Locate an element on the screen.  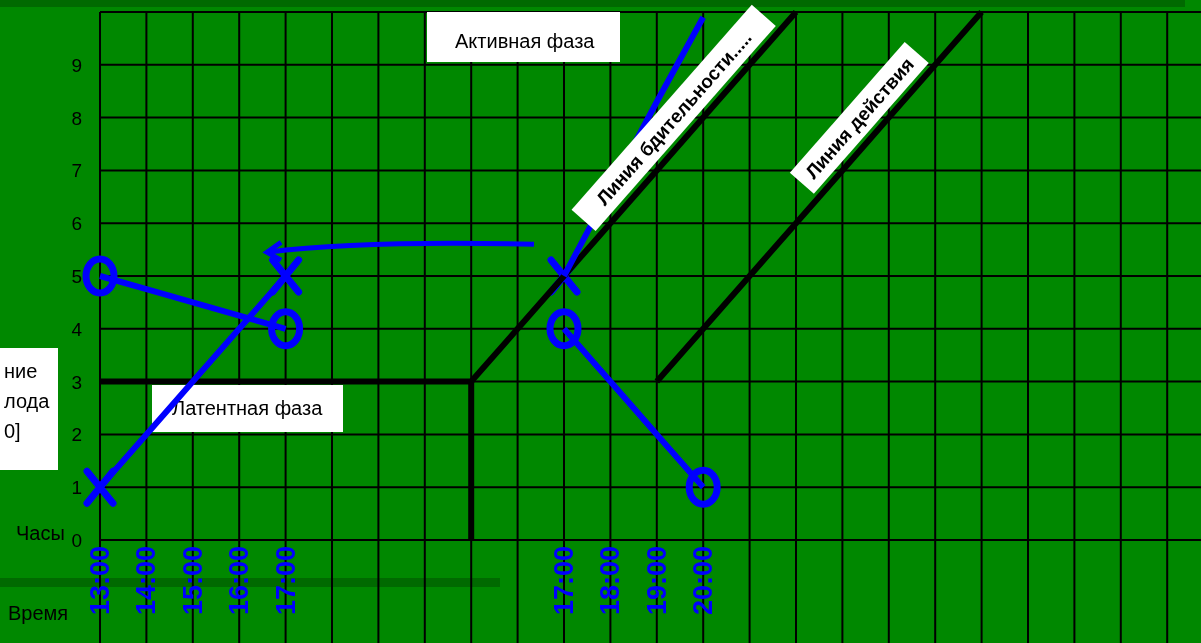
y-tick-label: 9 is located at coordinates (76, 65).